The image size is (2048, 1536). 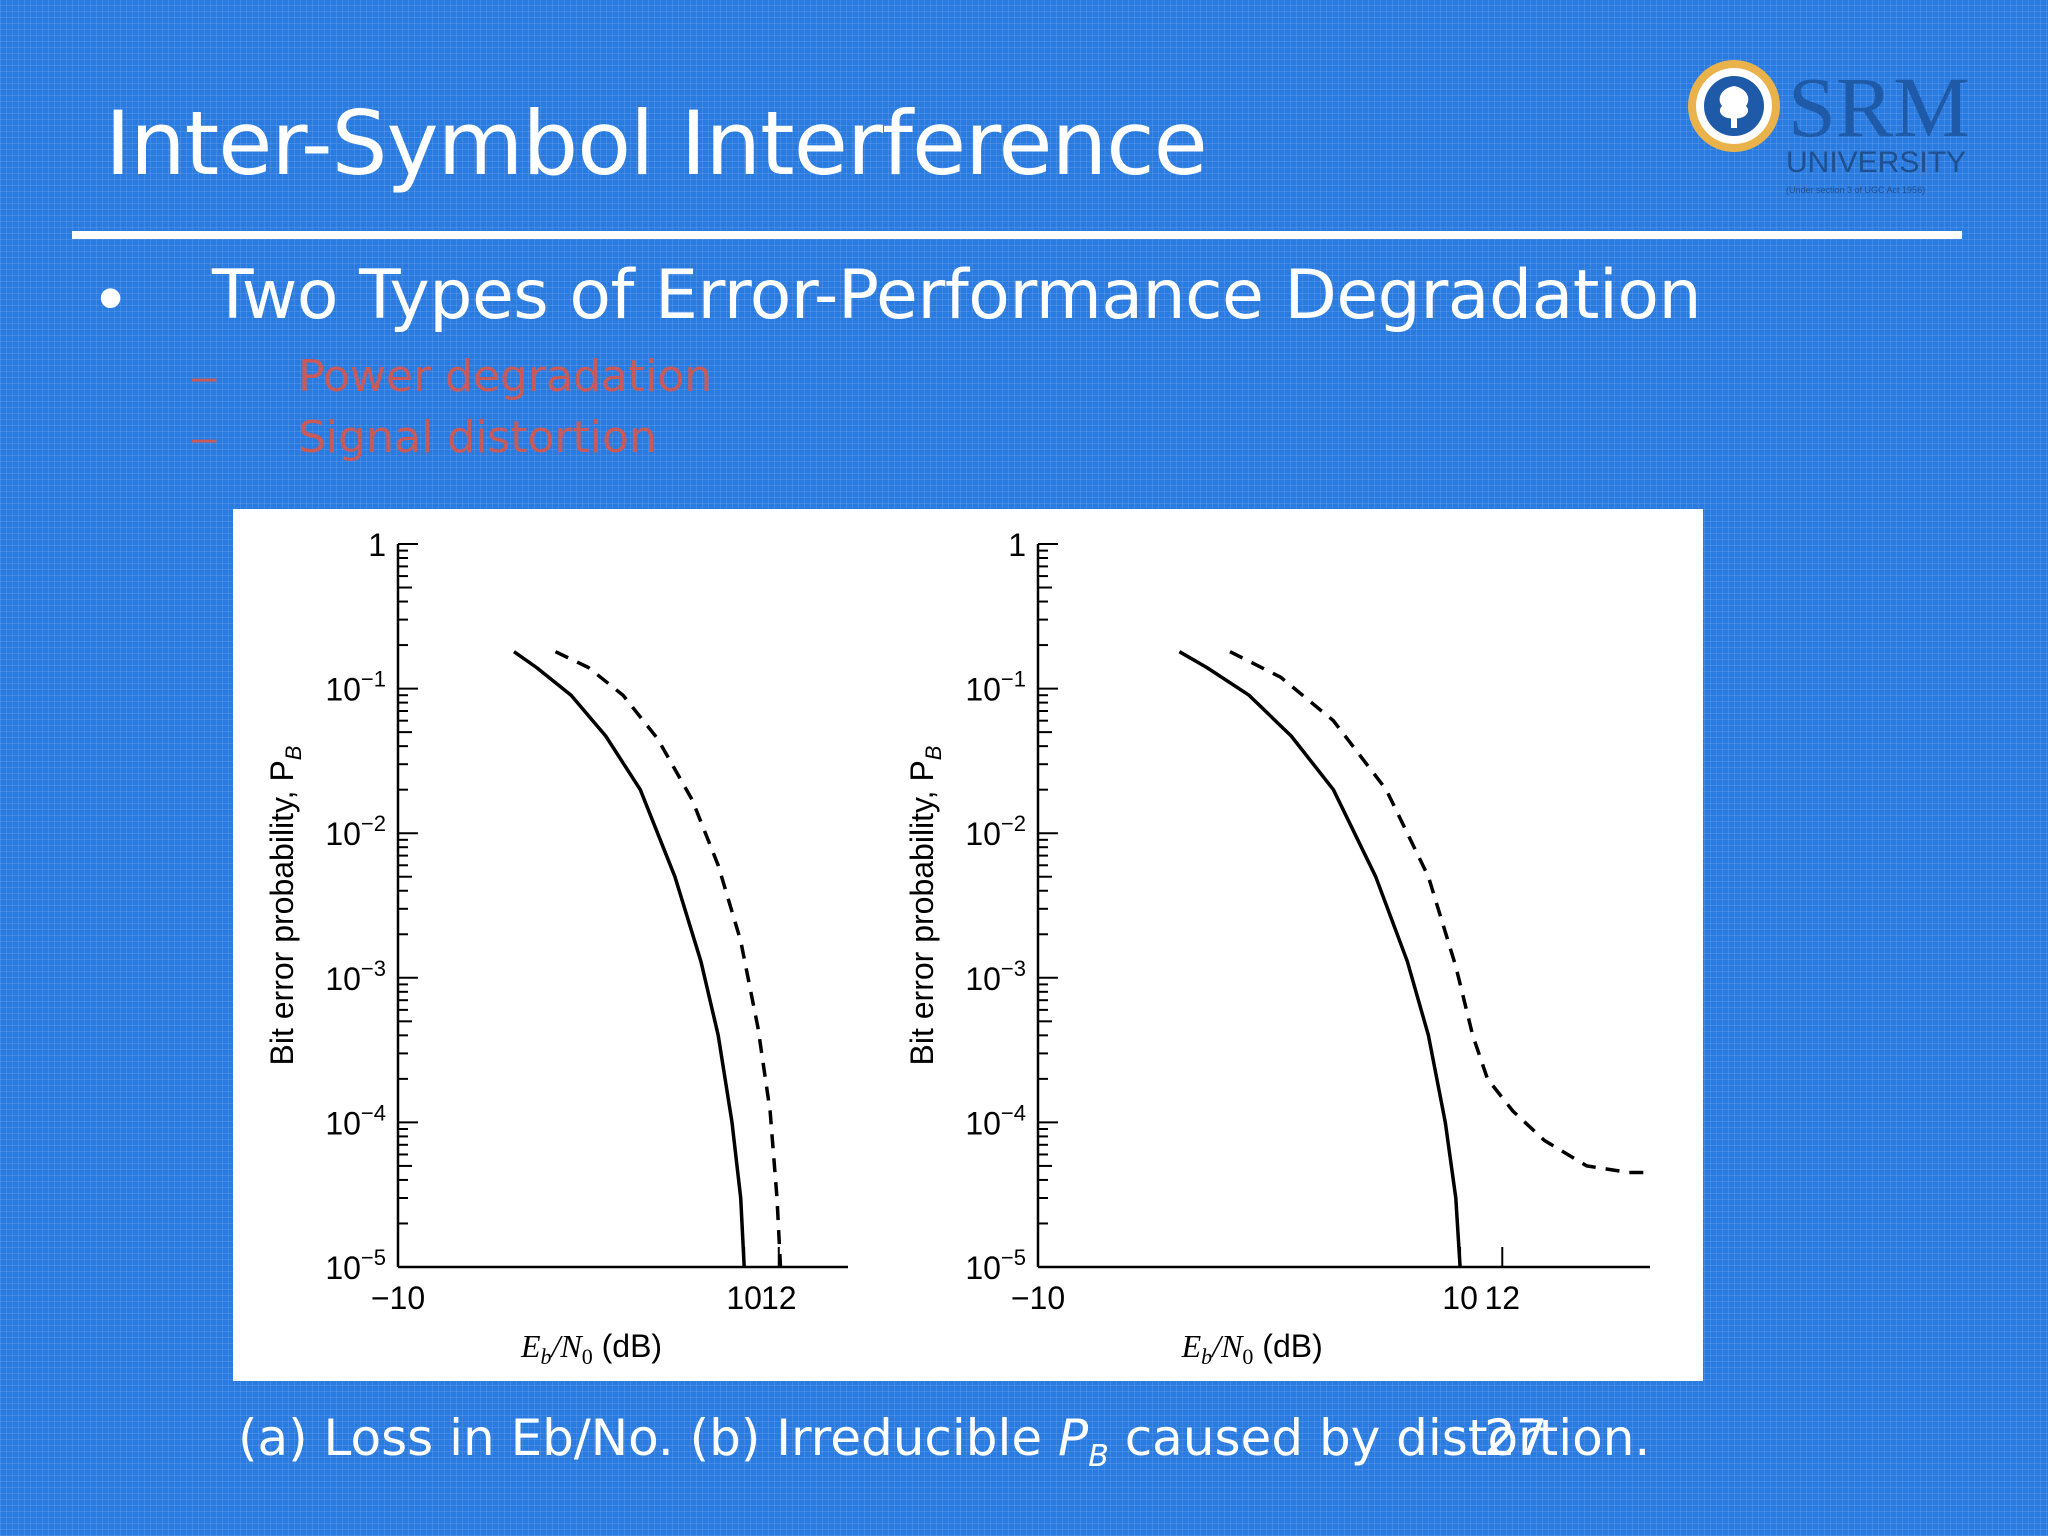 I want to click on caption-subscript: B, so click(x=1098, y=1456).